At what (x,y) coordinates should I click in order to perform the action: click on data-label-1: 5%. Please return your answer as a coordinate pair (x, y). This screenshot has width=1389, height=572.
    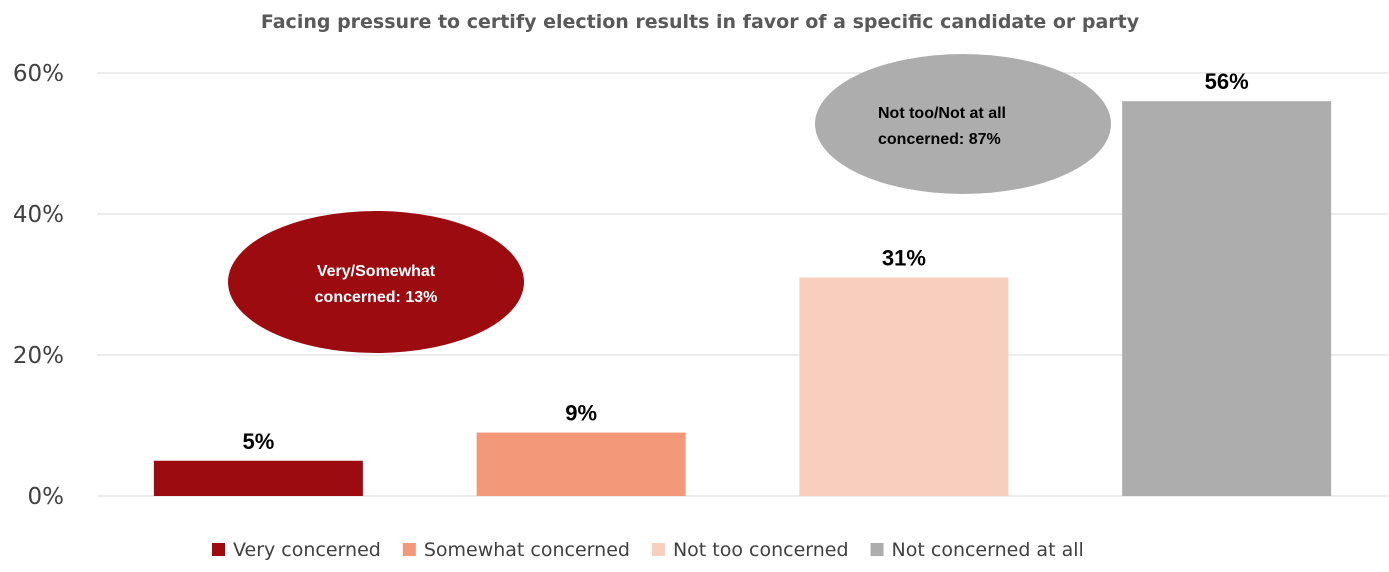
    Looking at the image, I should click on (258, 441).